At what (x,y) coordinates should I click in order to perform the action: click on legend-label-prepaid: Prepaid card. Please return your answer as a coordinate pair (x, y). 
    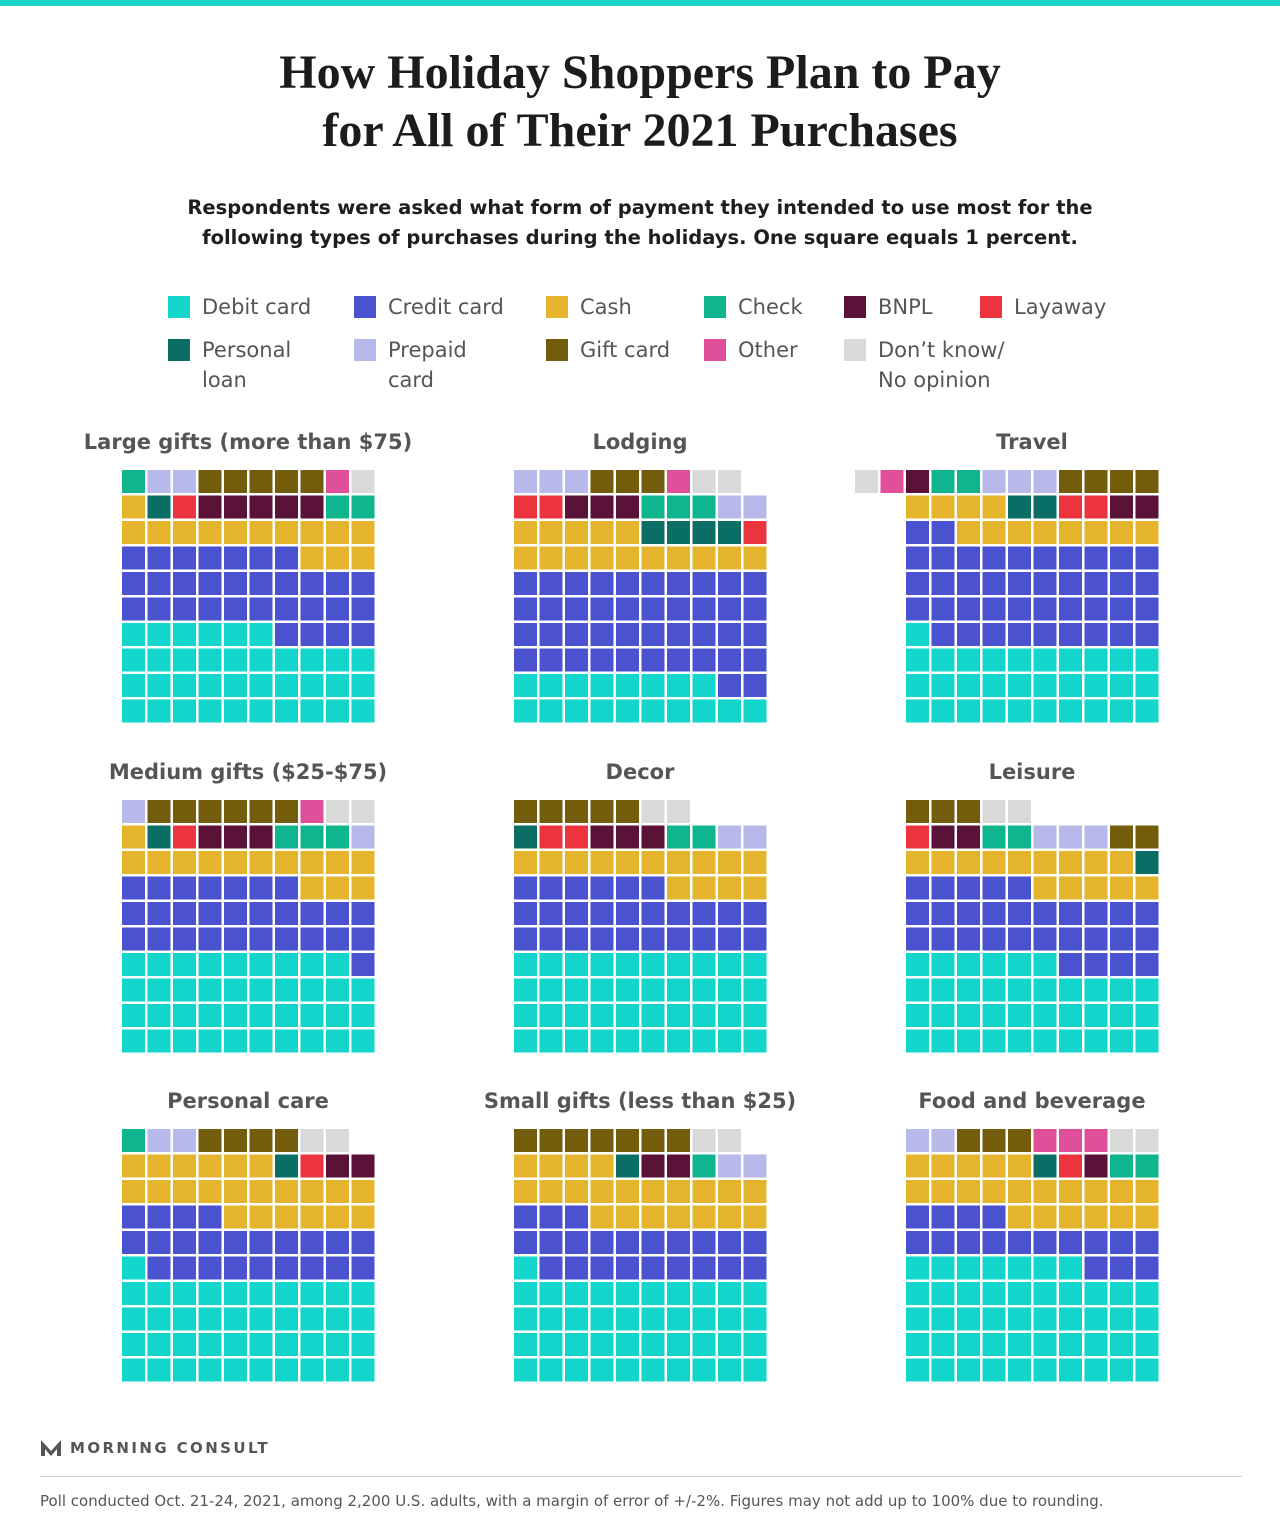
    Looking at the image, I should click on (427, 365).